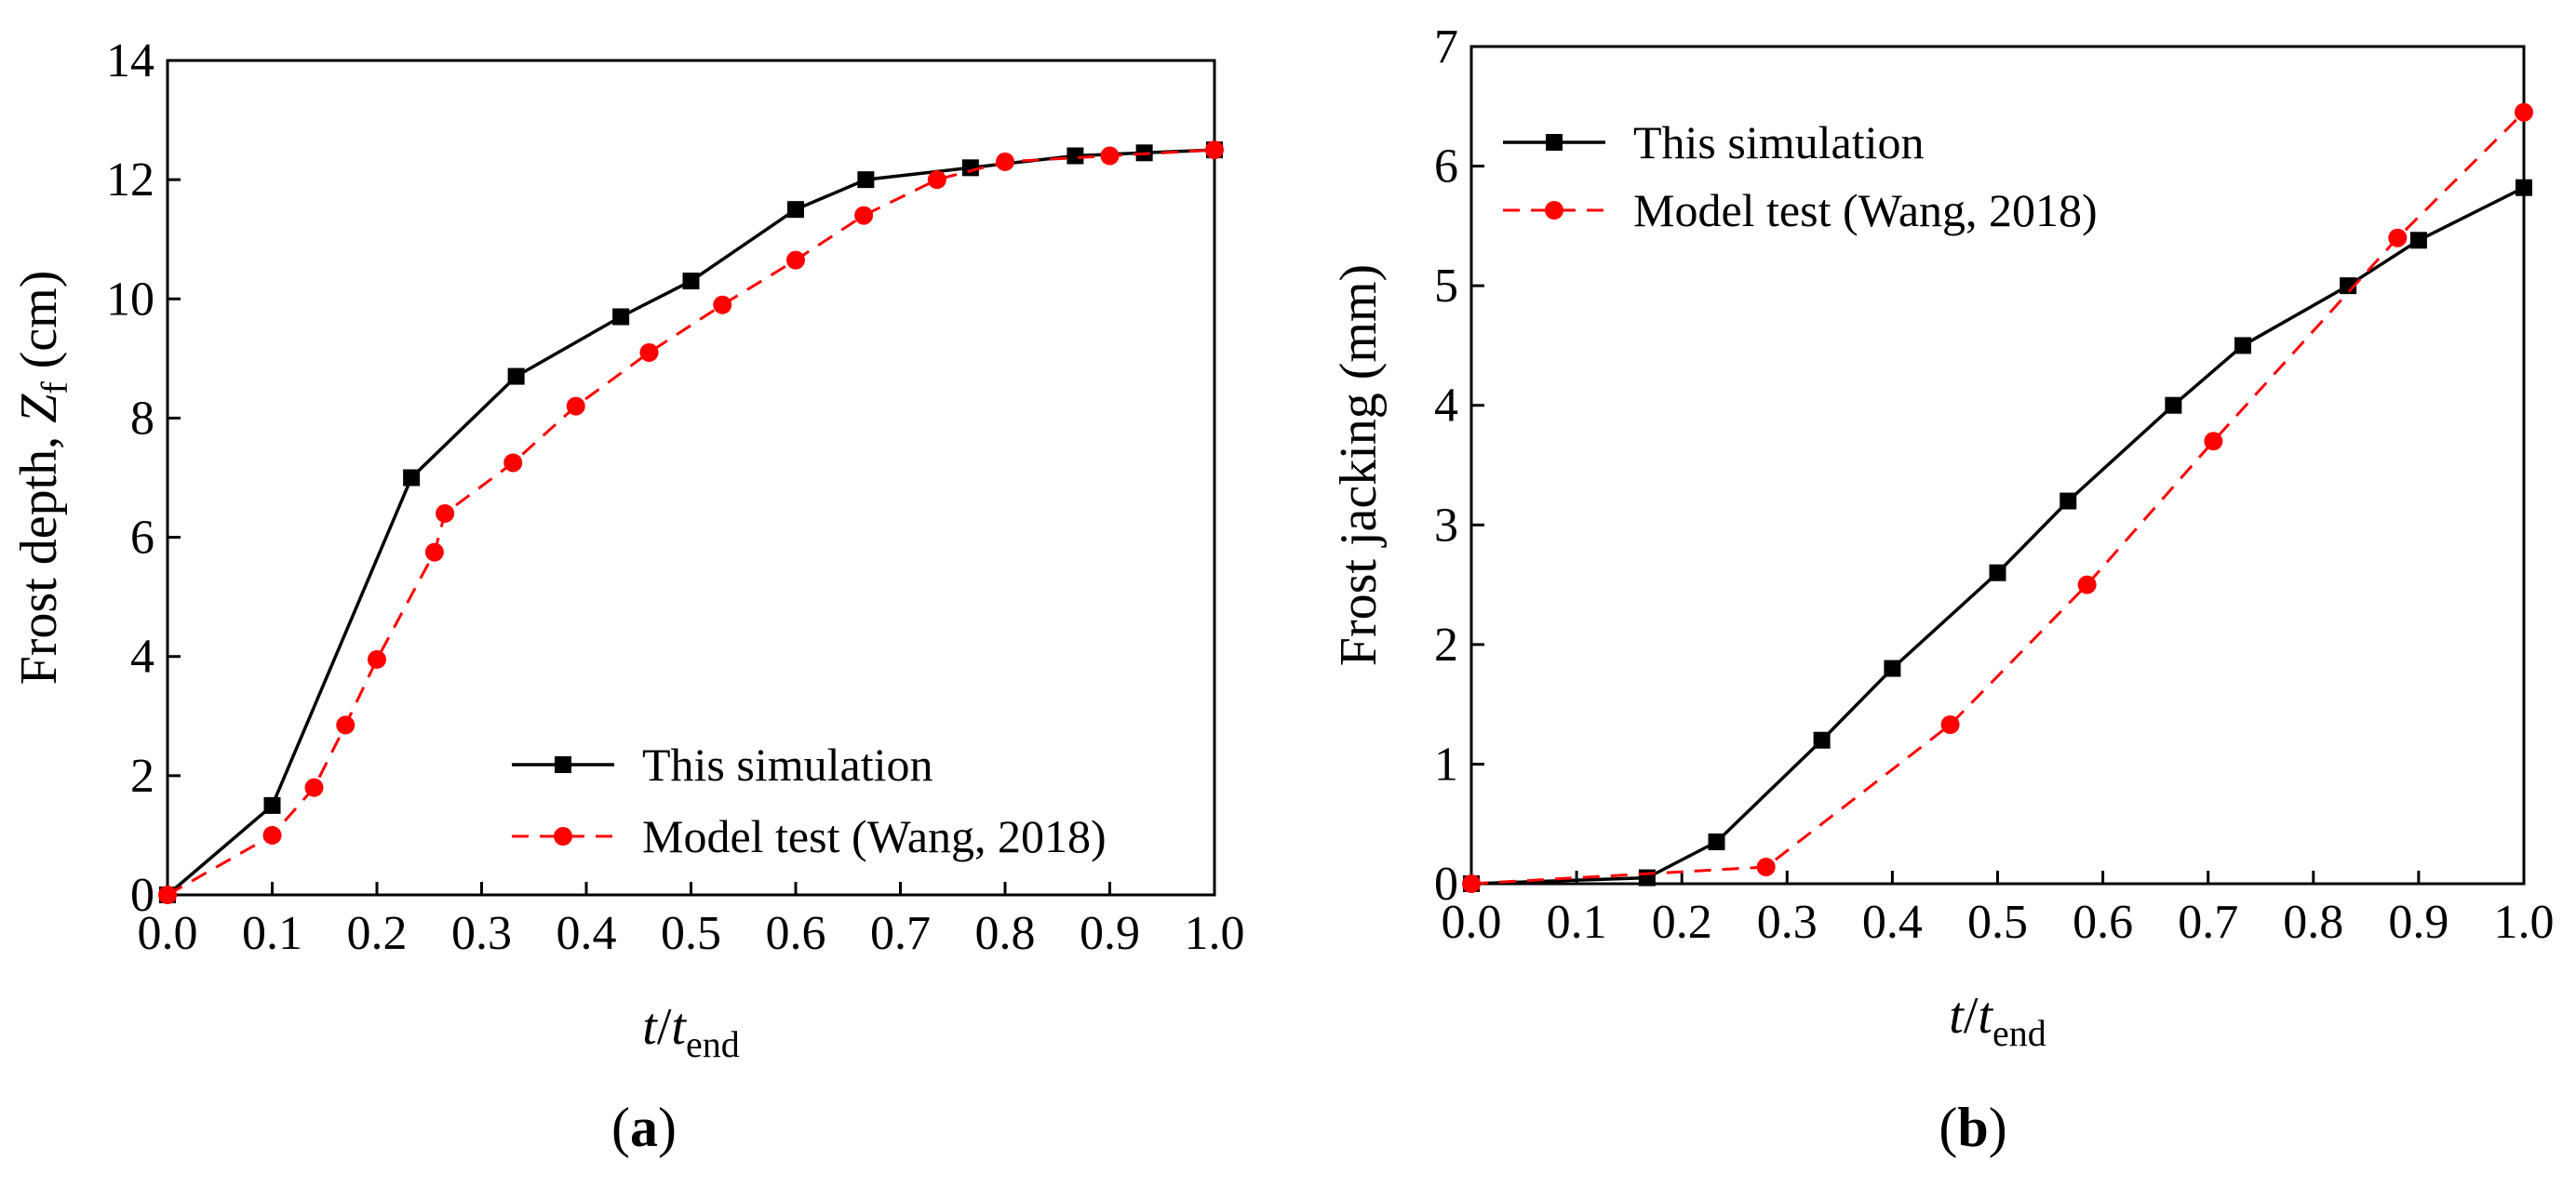 The height and width of the screenshot is (1187, 2576). What do you see at coordinates (2208, 922) in the screenshot?
I see `x-tick-label: 0.7` at bounding box center [2208, 922].